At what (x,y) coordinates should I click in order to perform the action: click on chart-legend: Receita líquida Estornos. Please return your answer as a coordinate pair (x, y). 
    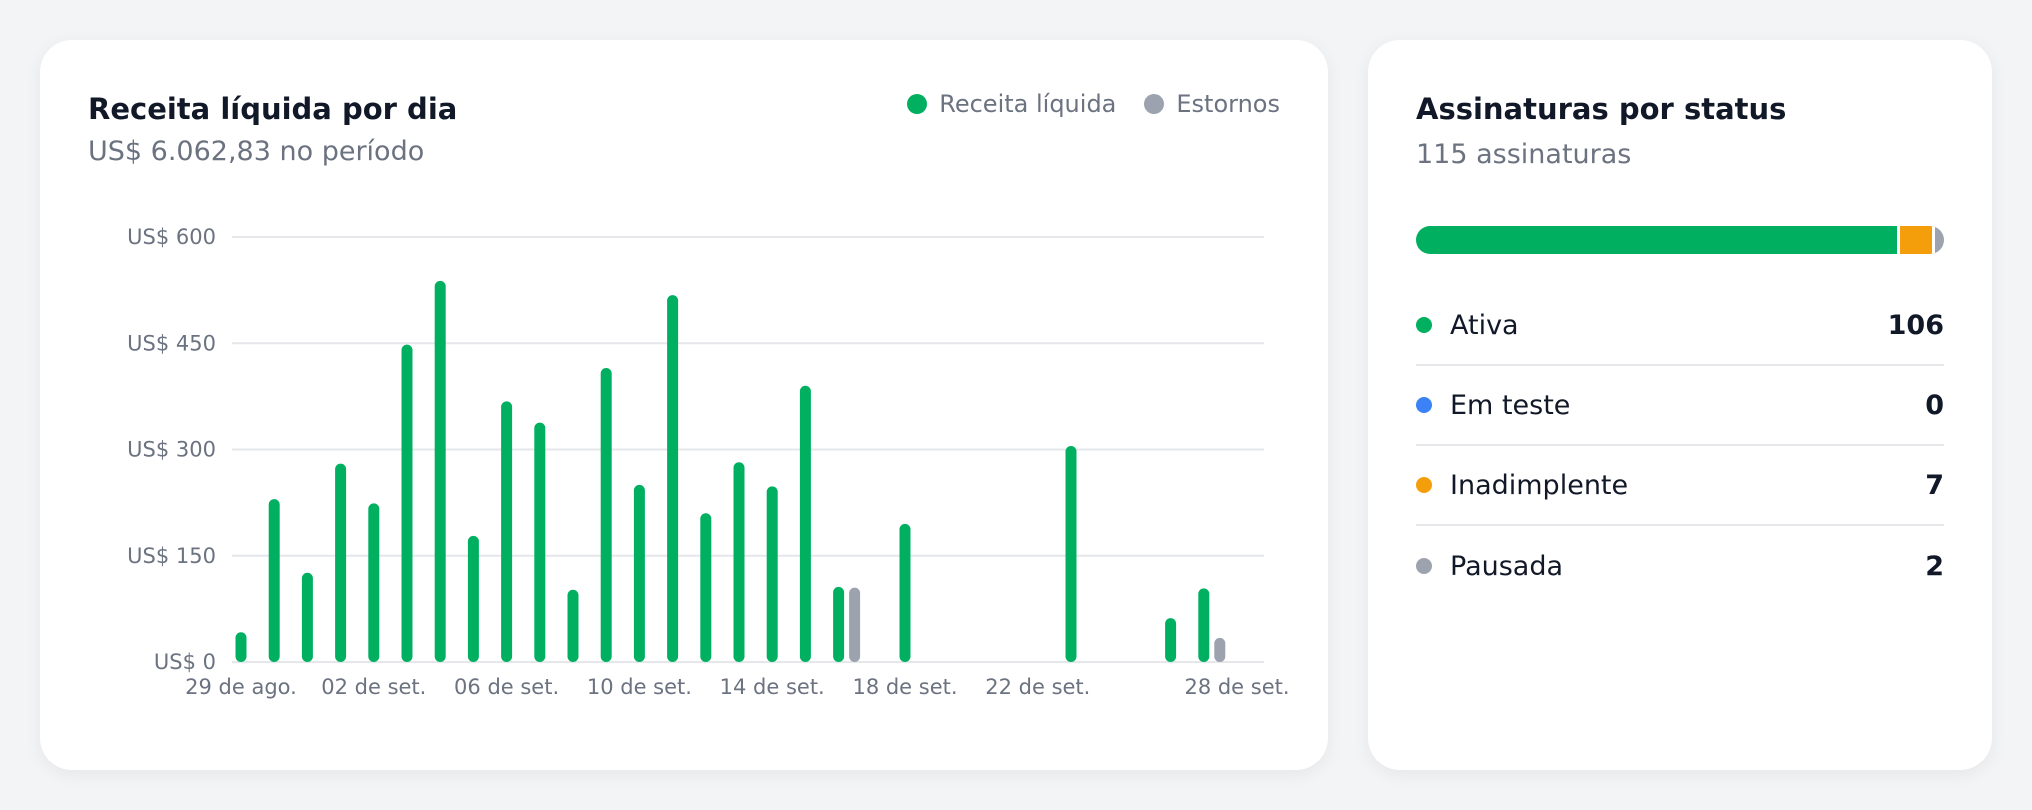
    Looking at the image, I should click on (1093, 104).